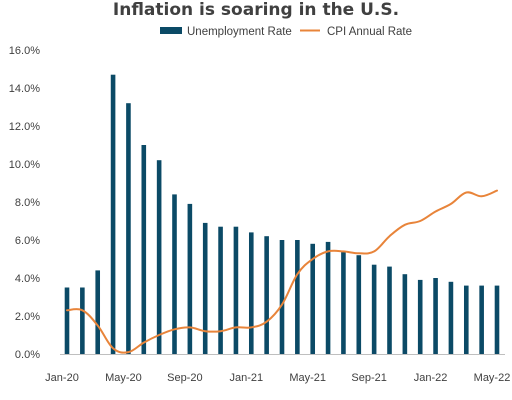  What do you see at coordinates (239, 32) in the screenshot?
I see `legend-label-unemployment: Unemployment Rate` at bounding box center [239, 32].